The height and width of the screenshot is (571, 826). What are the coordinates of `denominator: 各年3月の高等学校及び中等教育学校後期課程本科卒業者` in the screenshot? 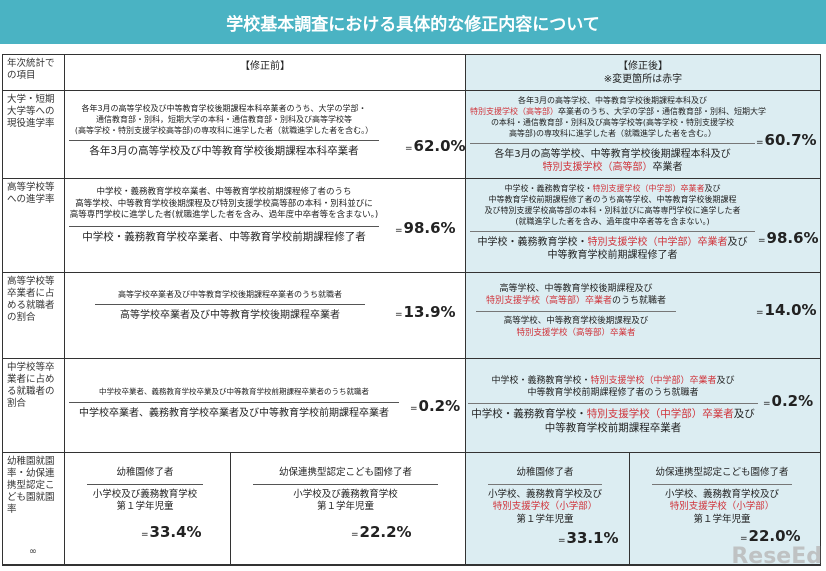 It's located at (224, 152).